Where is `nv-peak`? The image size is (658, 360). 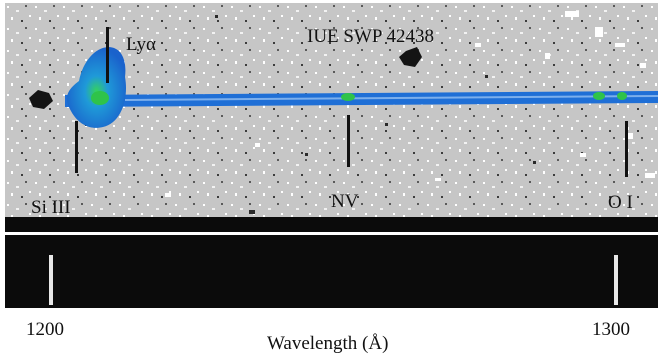 nv-peak is located at coordinates (348, 97).